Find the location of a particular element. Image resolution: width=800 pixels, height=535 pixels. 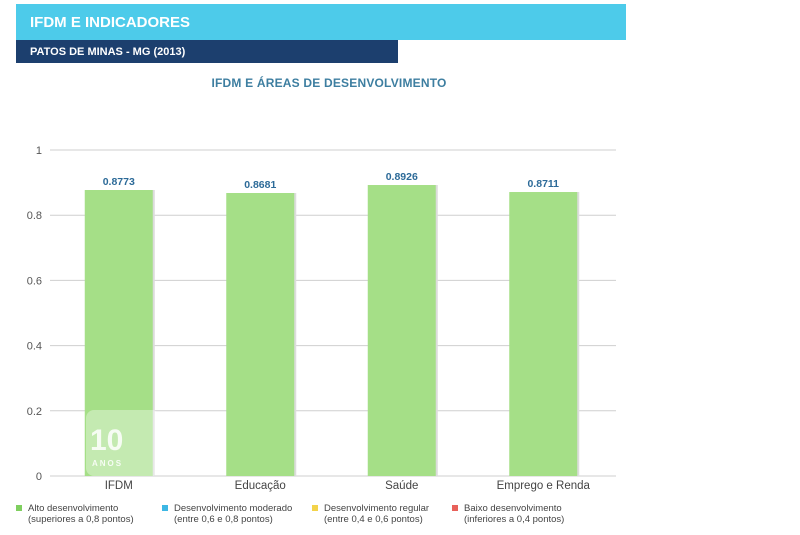

location-bar: PATOS DE MINAS - MG (2013) is located at coordinates (207, 51).